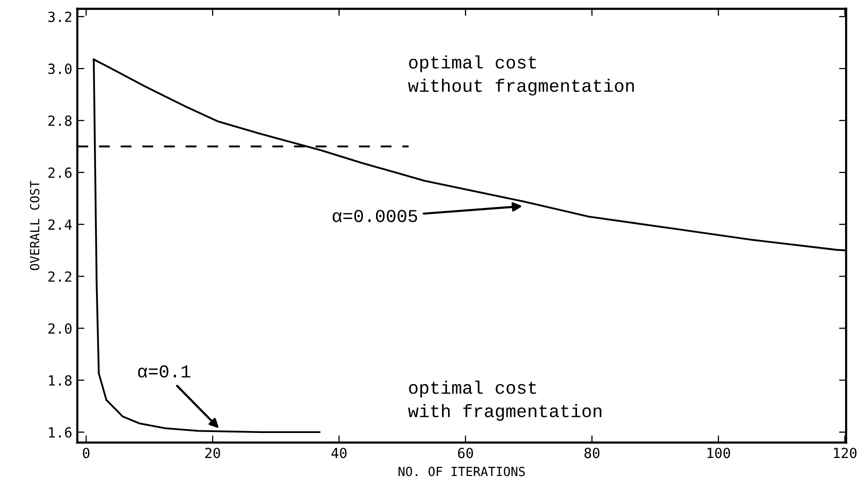 This screenshot has width=859, height=489. Describe the element at coordinates (592, 453) in the screenshot. I see `x-tick-label: 80` at that location.